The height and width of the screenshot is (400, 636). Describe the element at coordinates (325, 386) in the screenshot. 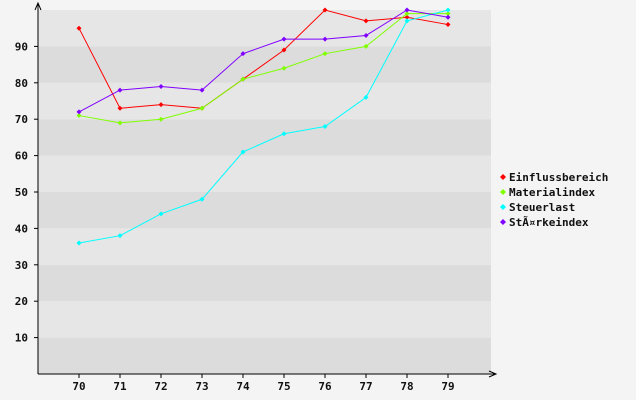

I see `x-tick-label: 76` at that location.